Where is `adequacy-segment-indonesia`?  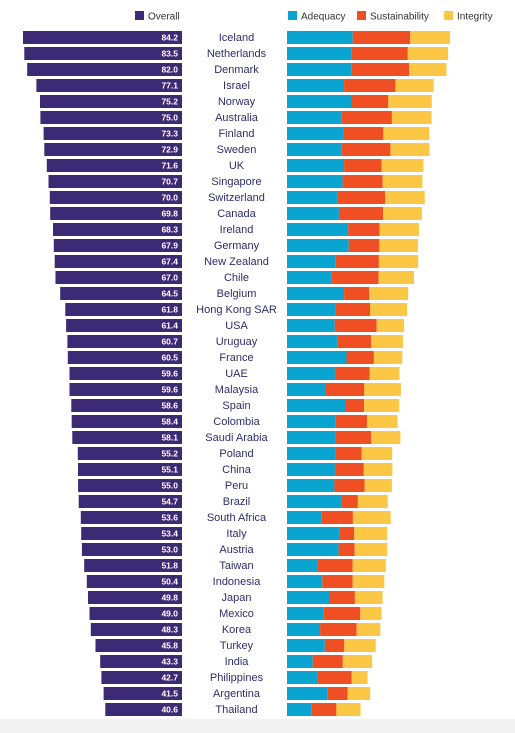
adequacy-segment-indonesia is located at coordinates (305, 581).